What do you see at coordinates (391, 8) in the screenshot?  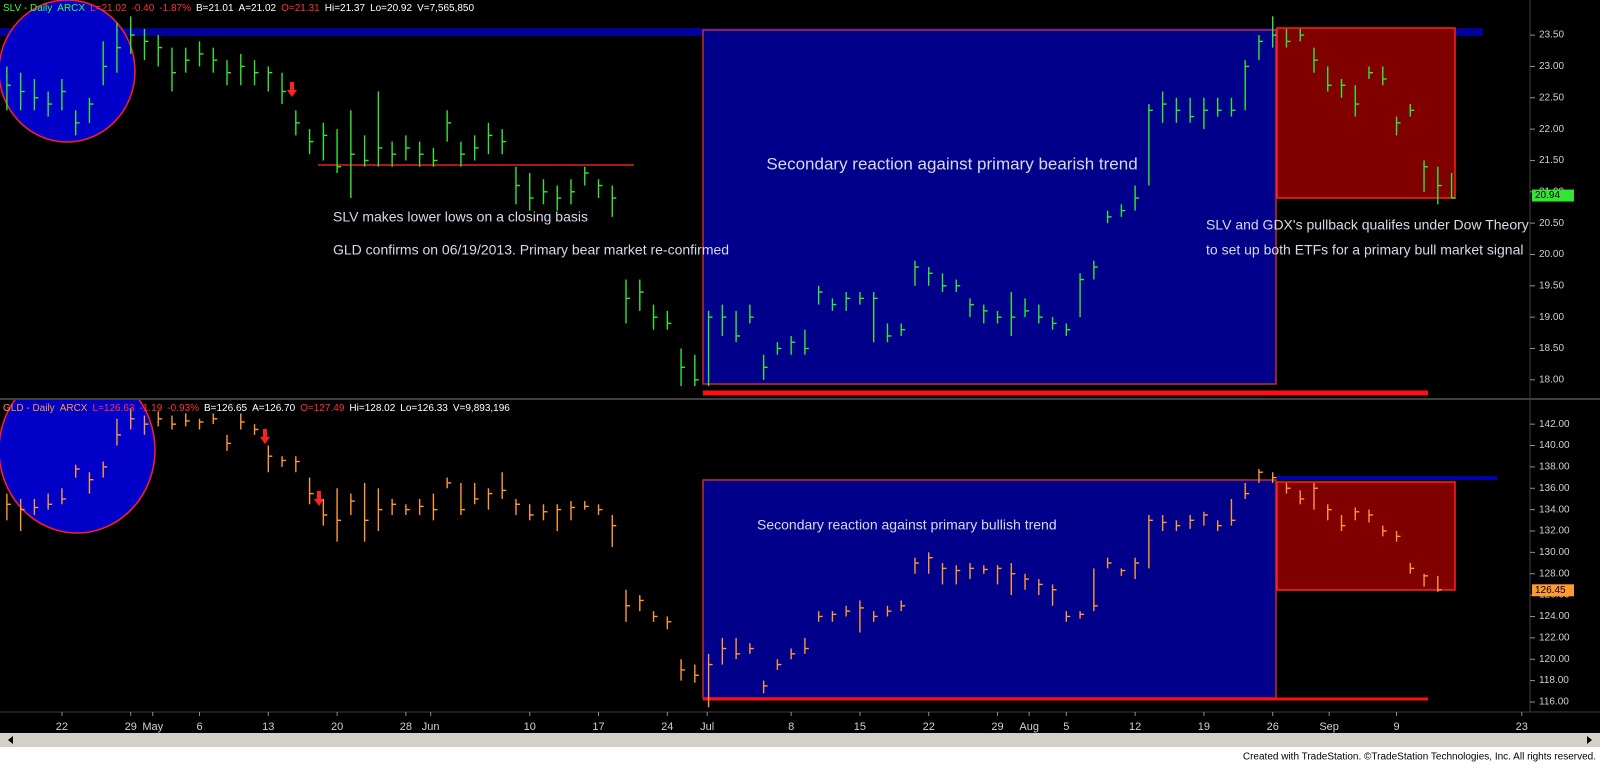 I see `title-part: Lo=20.92` at bounding box center [391, 8].